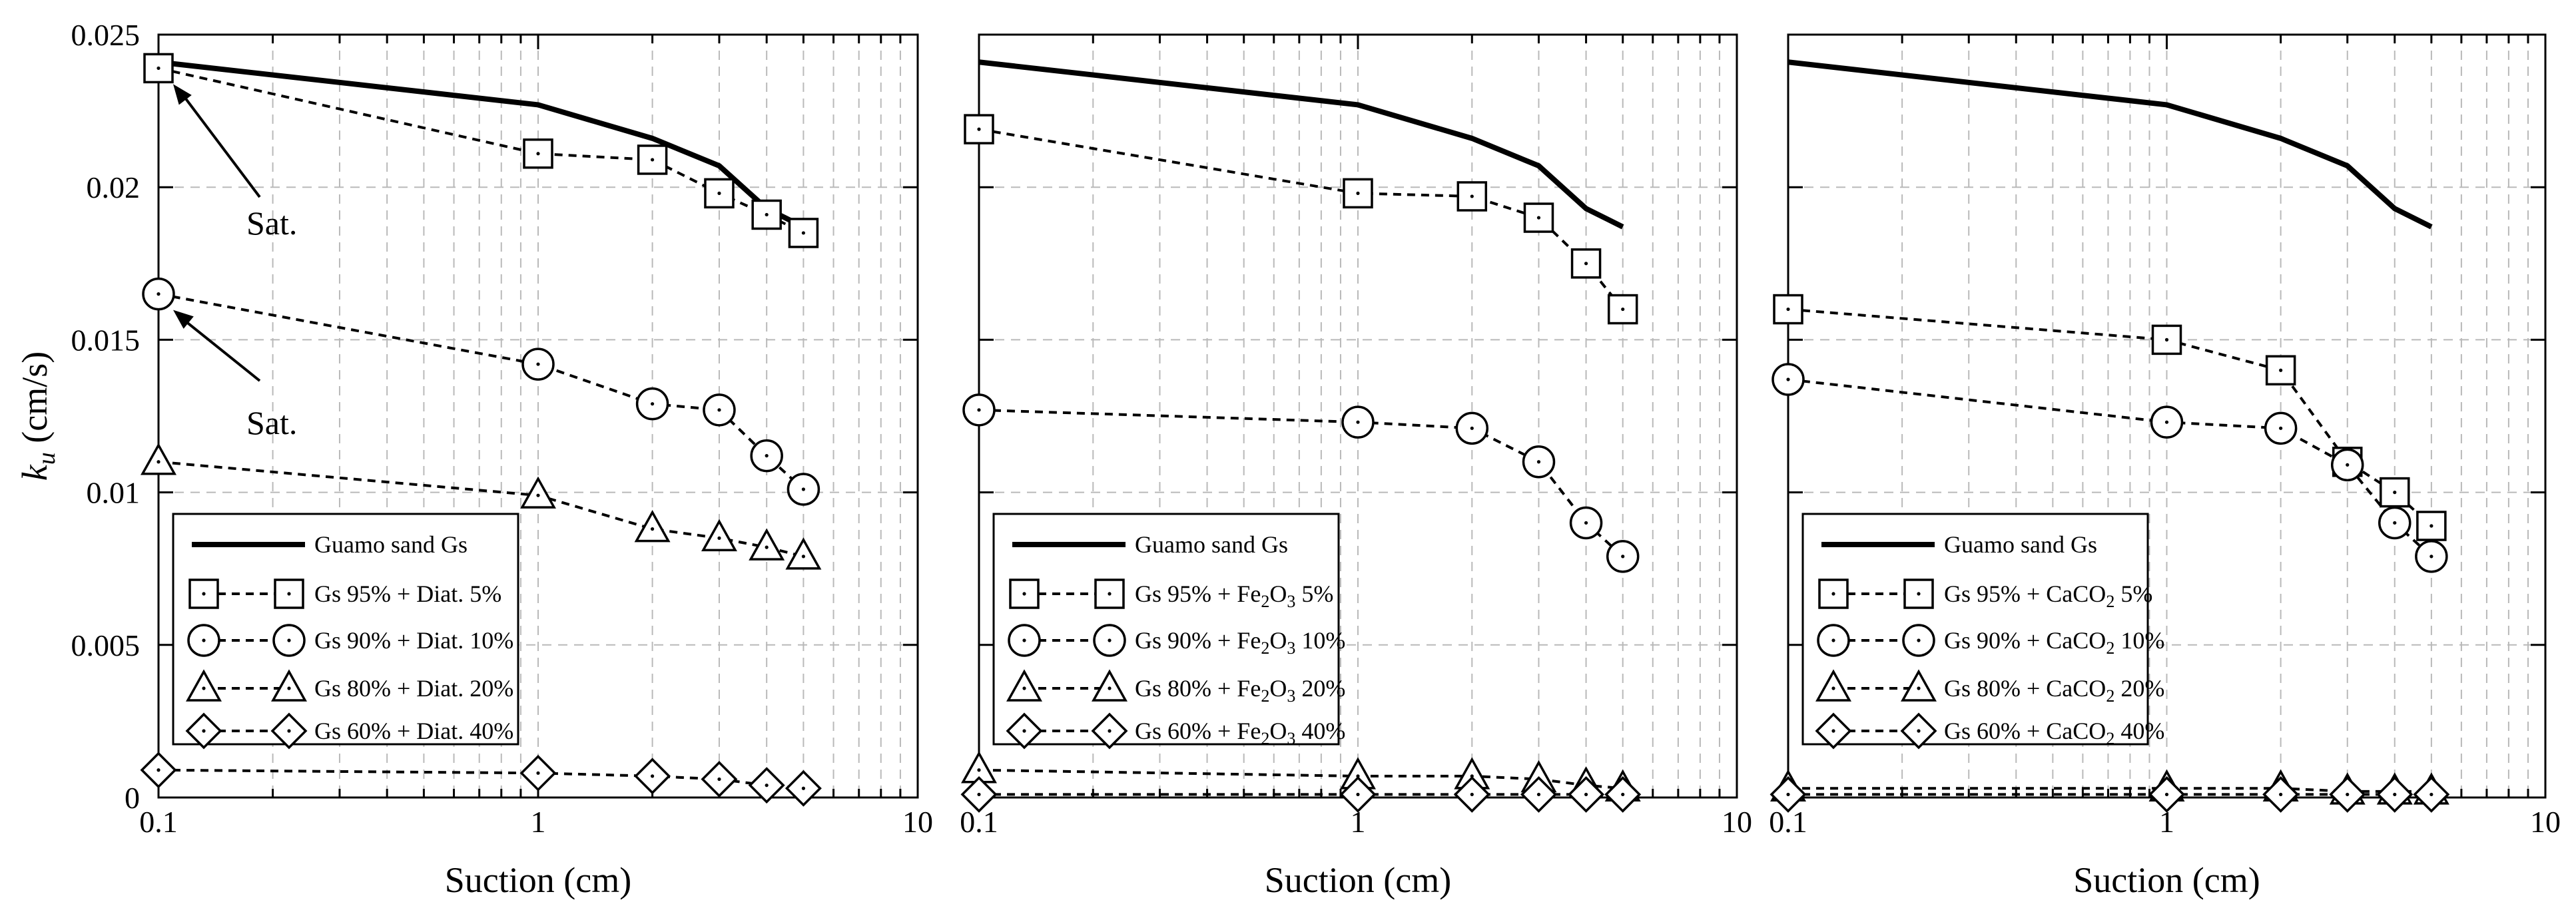 The height and width of the screenshot is (910, 2576). What do you see at coordinates (767, 544) in the screenshot?
I see `left-series-3-point` at bounding box center [767, 544].